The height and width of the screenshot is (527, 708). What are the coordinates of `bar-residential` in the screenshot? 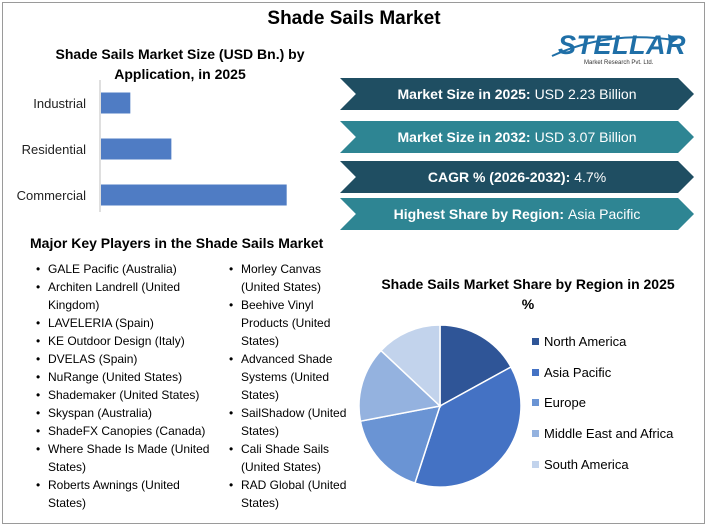 It's located at (136, 149).